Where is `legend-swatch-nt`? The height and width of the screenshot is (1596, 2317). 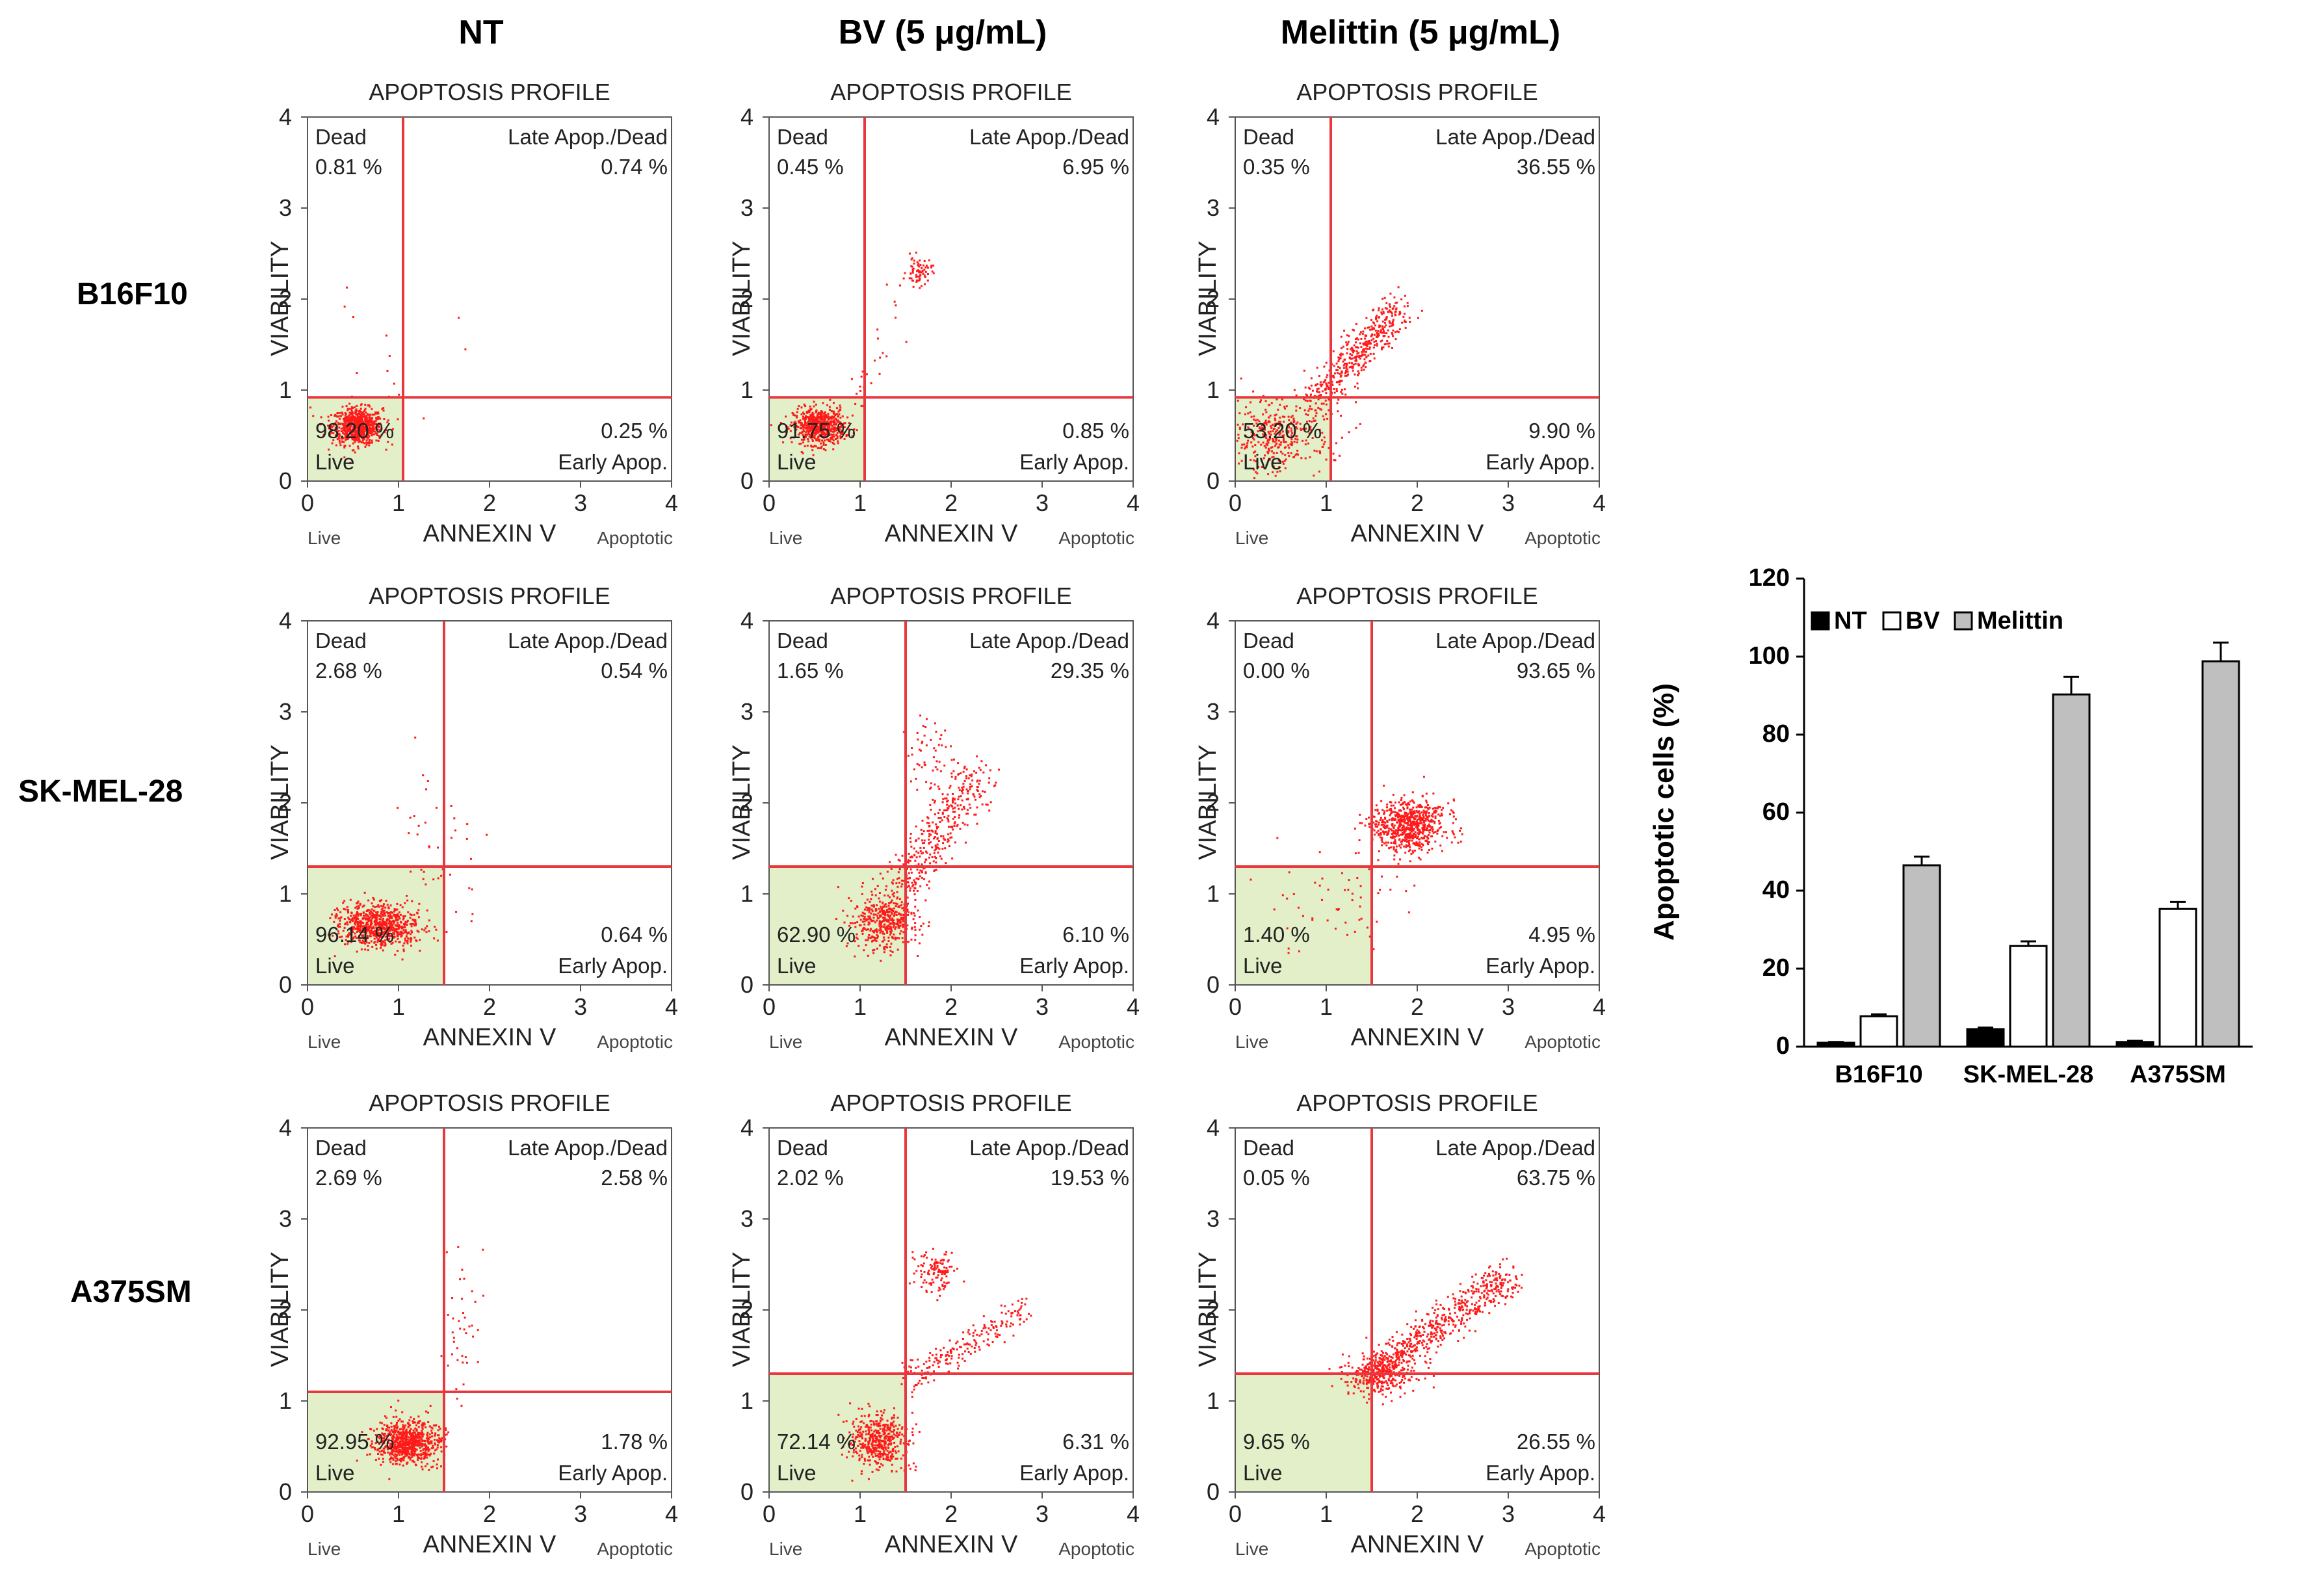
legend-swatch-nt is located at coordinates (1820, 620).